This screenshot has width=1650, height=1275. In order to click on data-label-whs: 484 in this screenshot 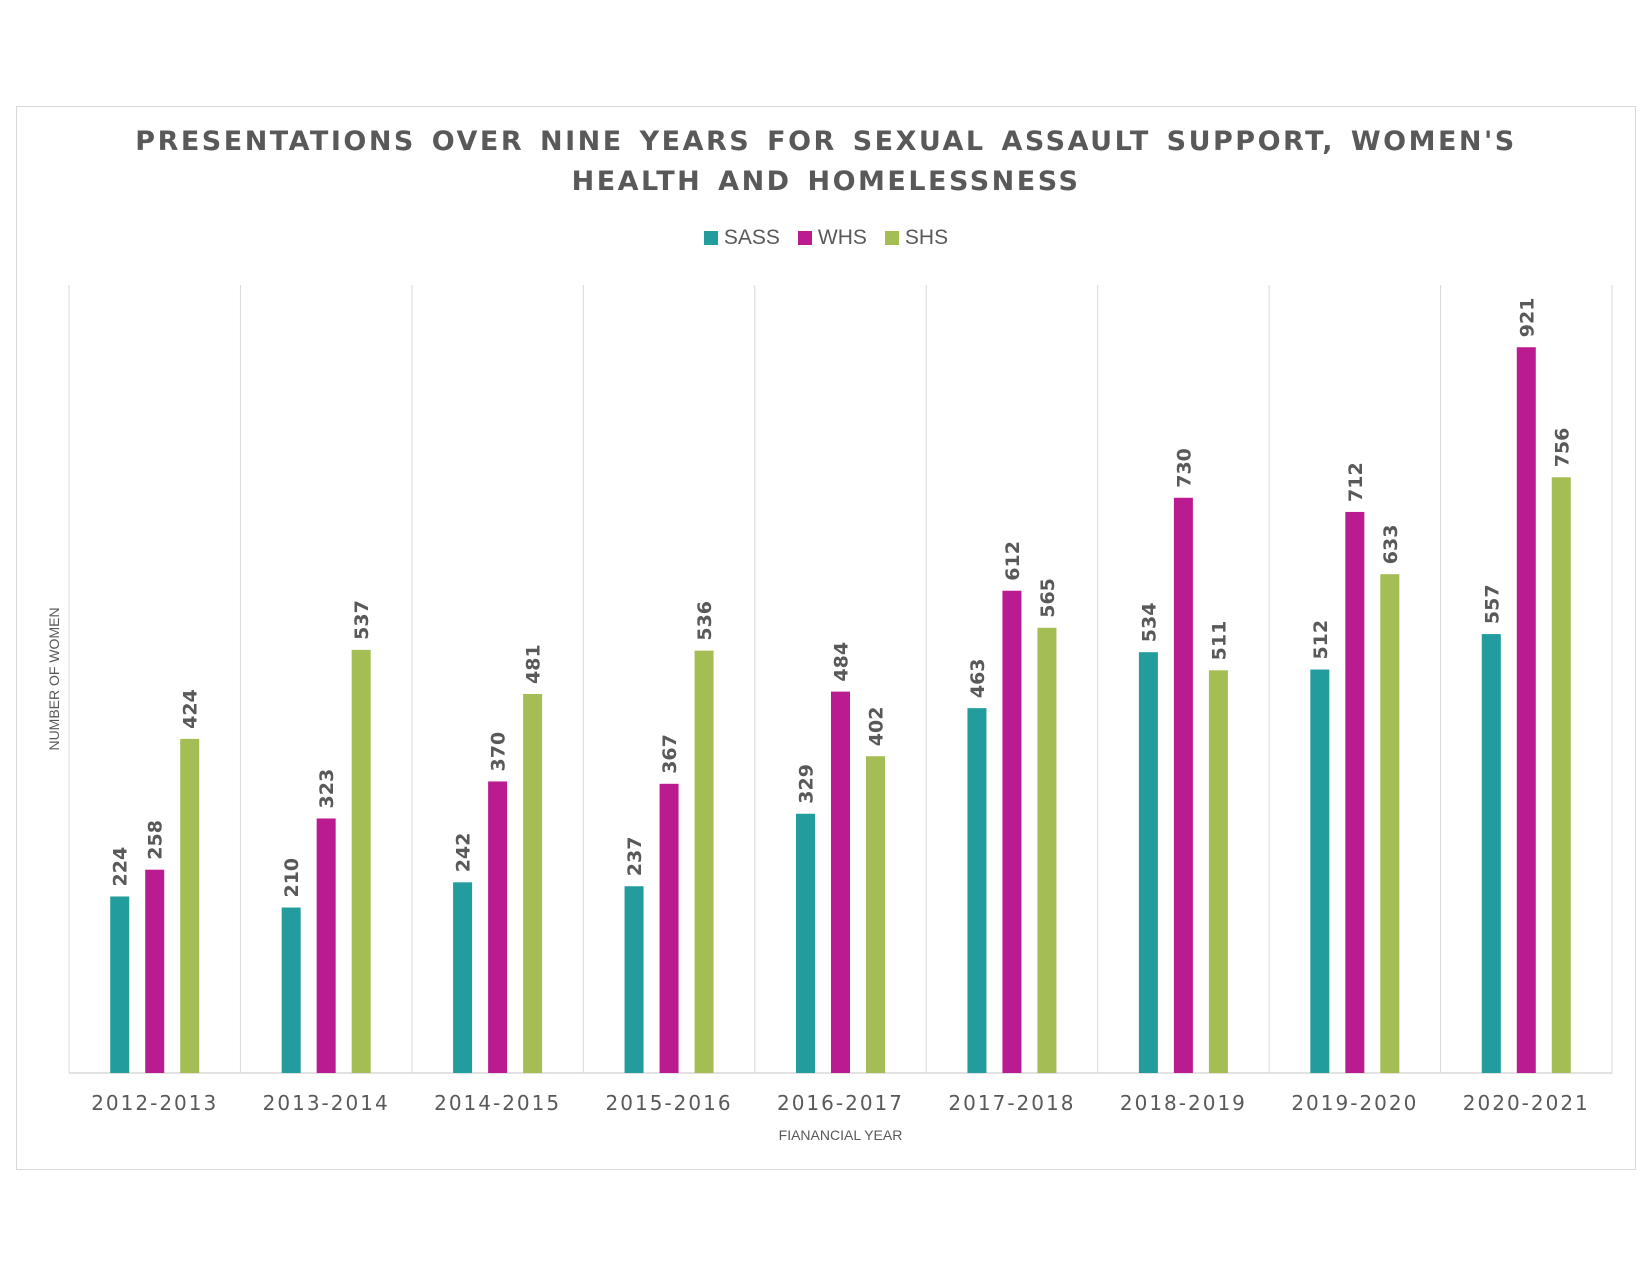, I will do `click(842, 662)`.